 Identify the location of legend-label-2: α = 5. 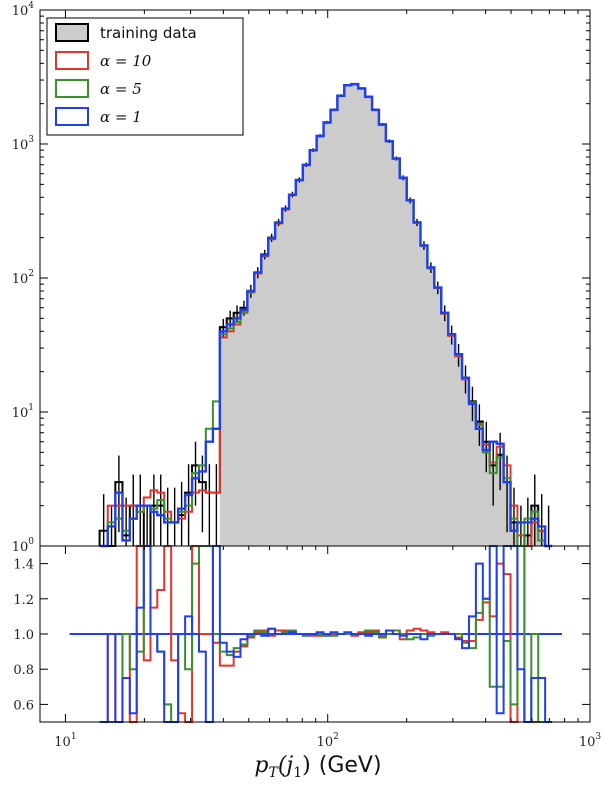
(121, 89).